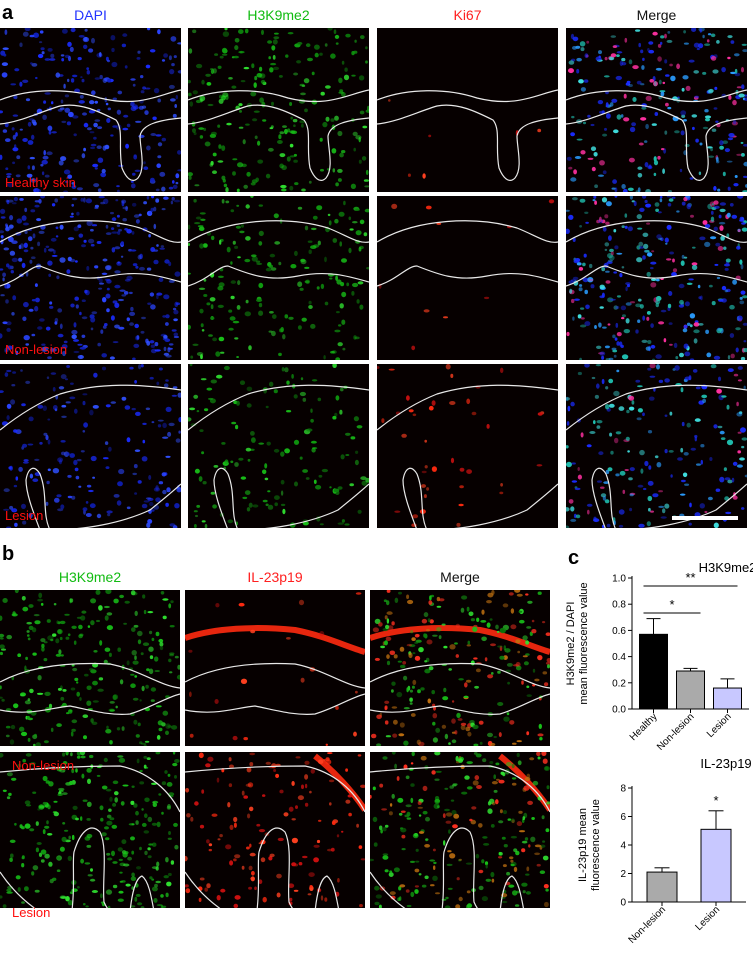 The width and height of the screenshot is (753, 962). I want to click on micrograph-a-nonlesion-ki67, so click(467, 278).